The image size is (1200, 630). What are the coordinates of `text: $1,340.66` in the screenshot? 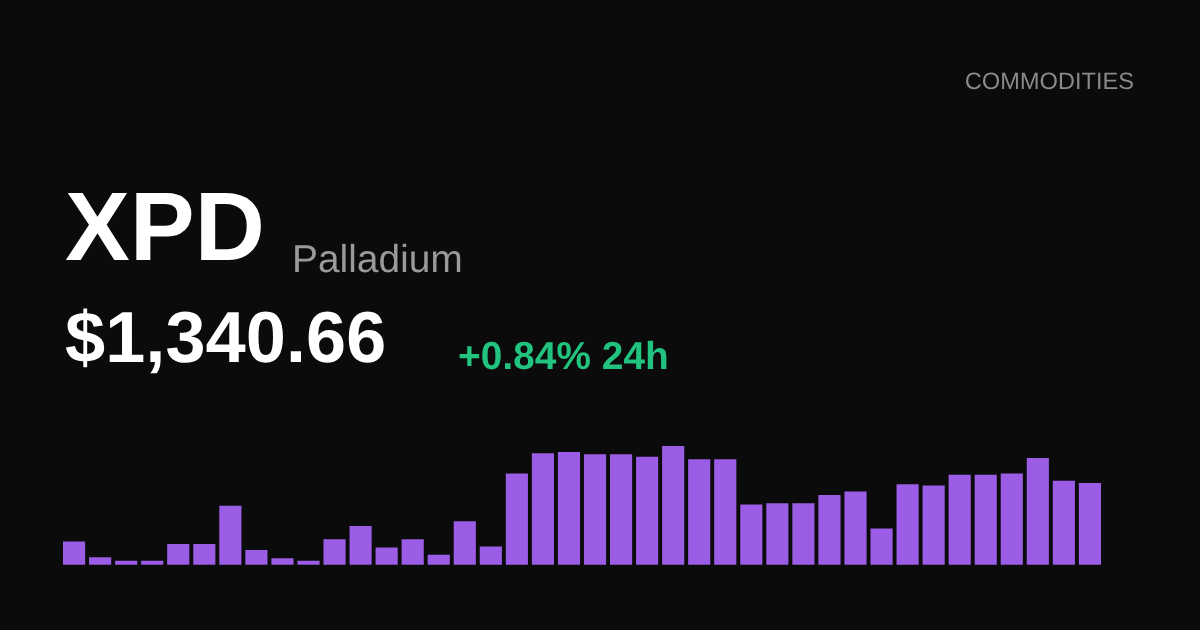 It's located at (224, 341).